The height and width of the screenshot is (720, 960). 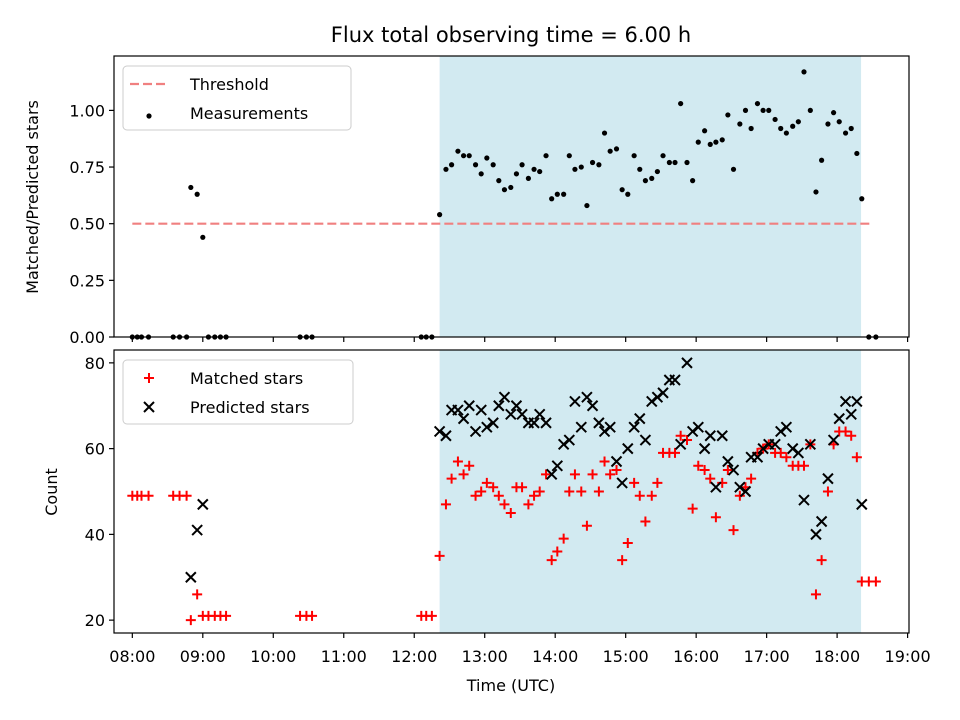 What do you see at coordinates (250, 407) in the screenshot?
I see `legend-entry-label: Predicted stars` at bounding box center [250, 407].